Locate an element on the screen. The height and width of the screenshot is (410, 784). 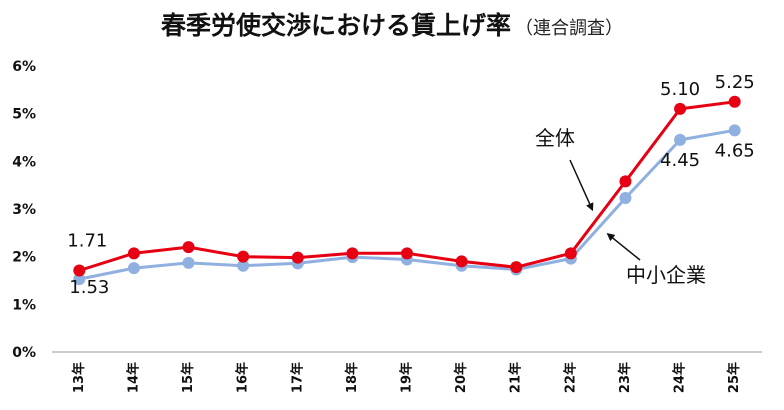
y-tick-label: 5% is located at coordinates (24, 115).